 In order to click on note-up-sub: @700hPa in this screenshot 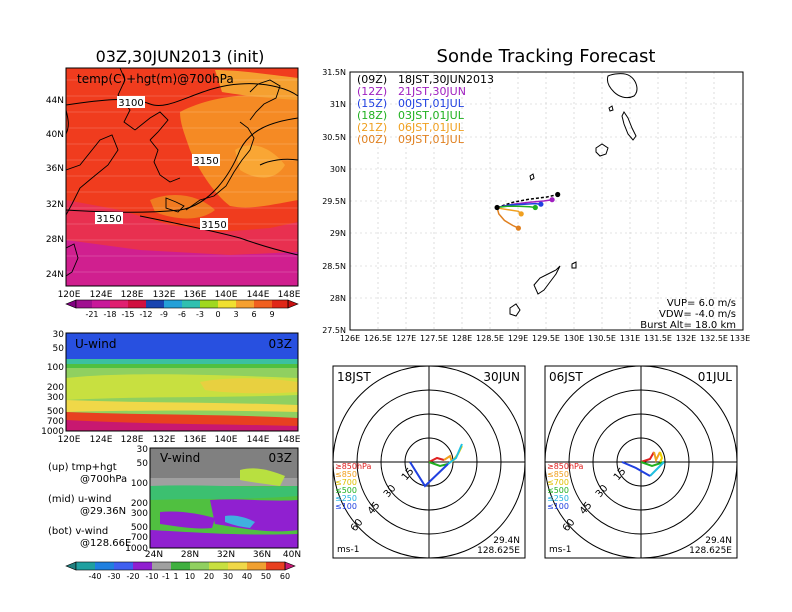, I will do `click(103, 479)`.